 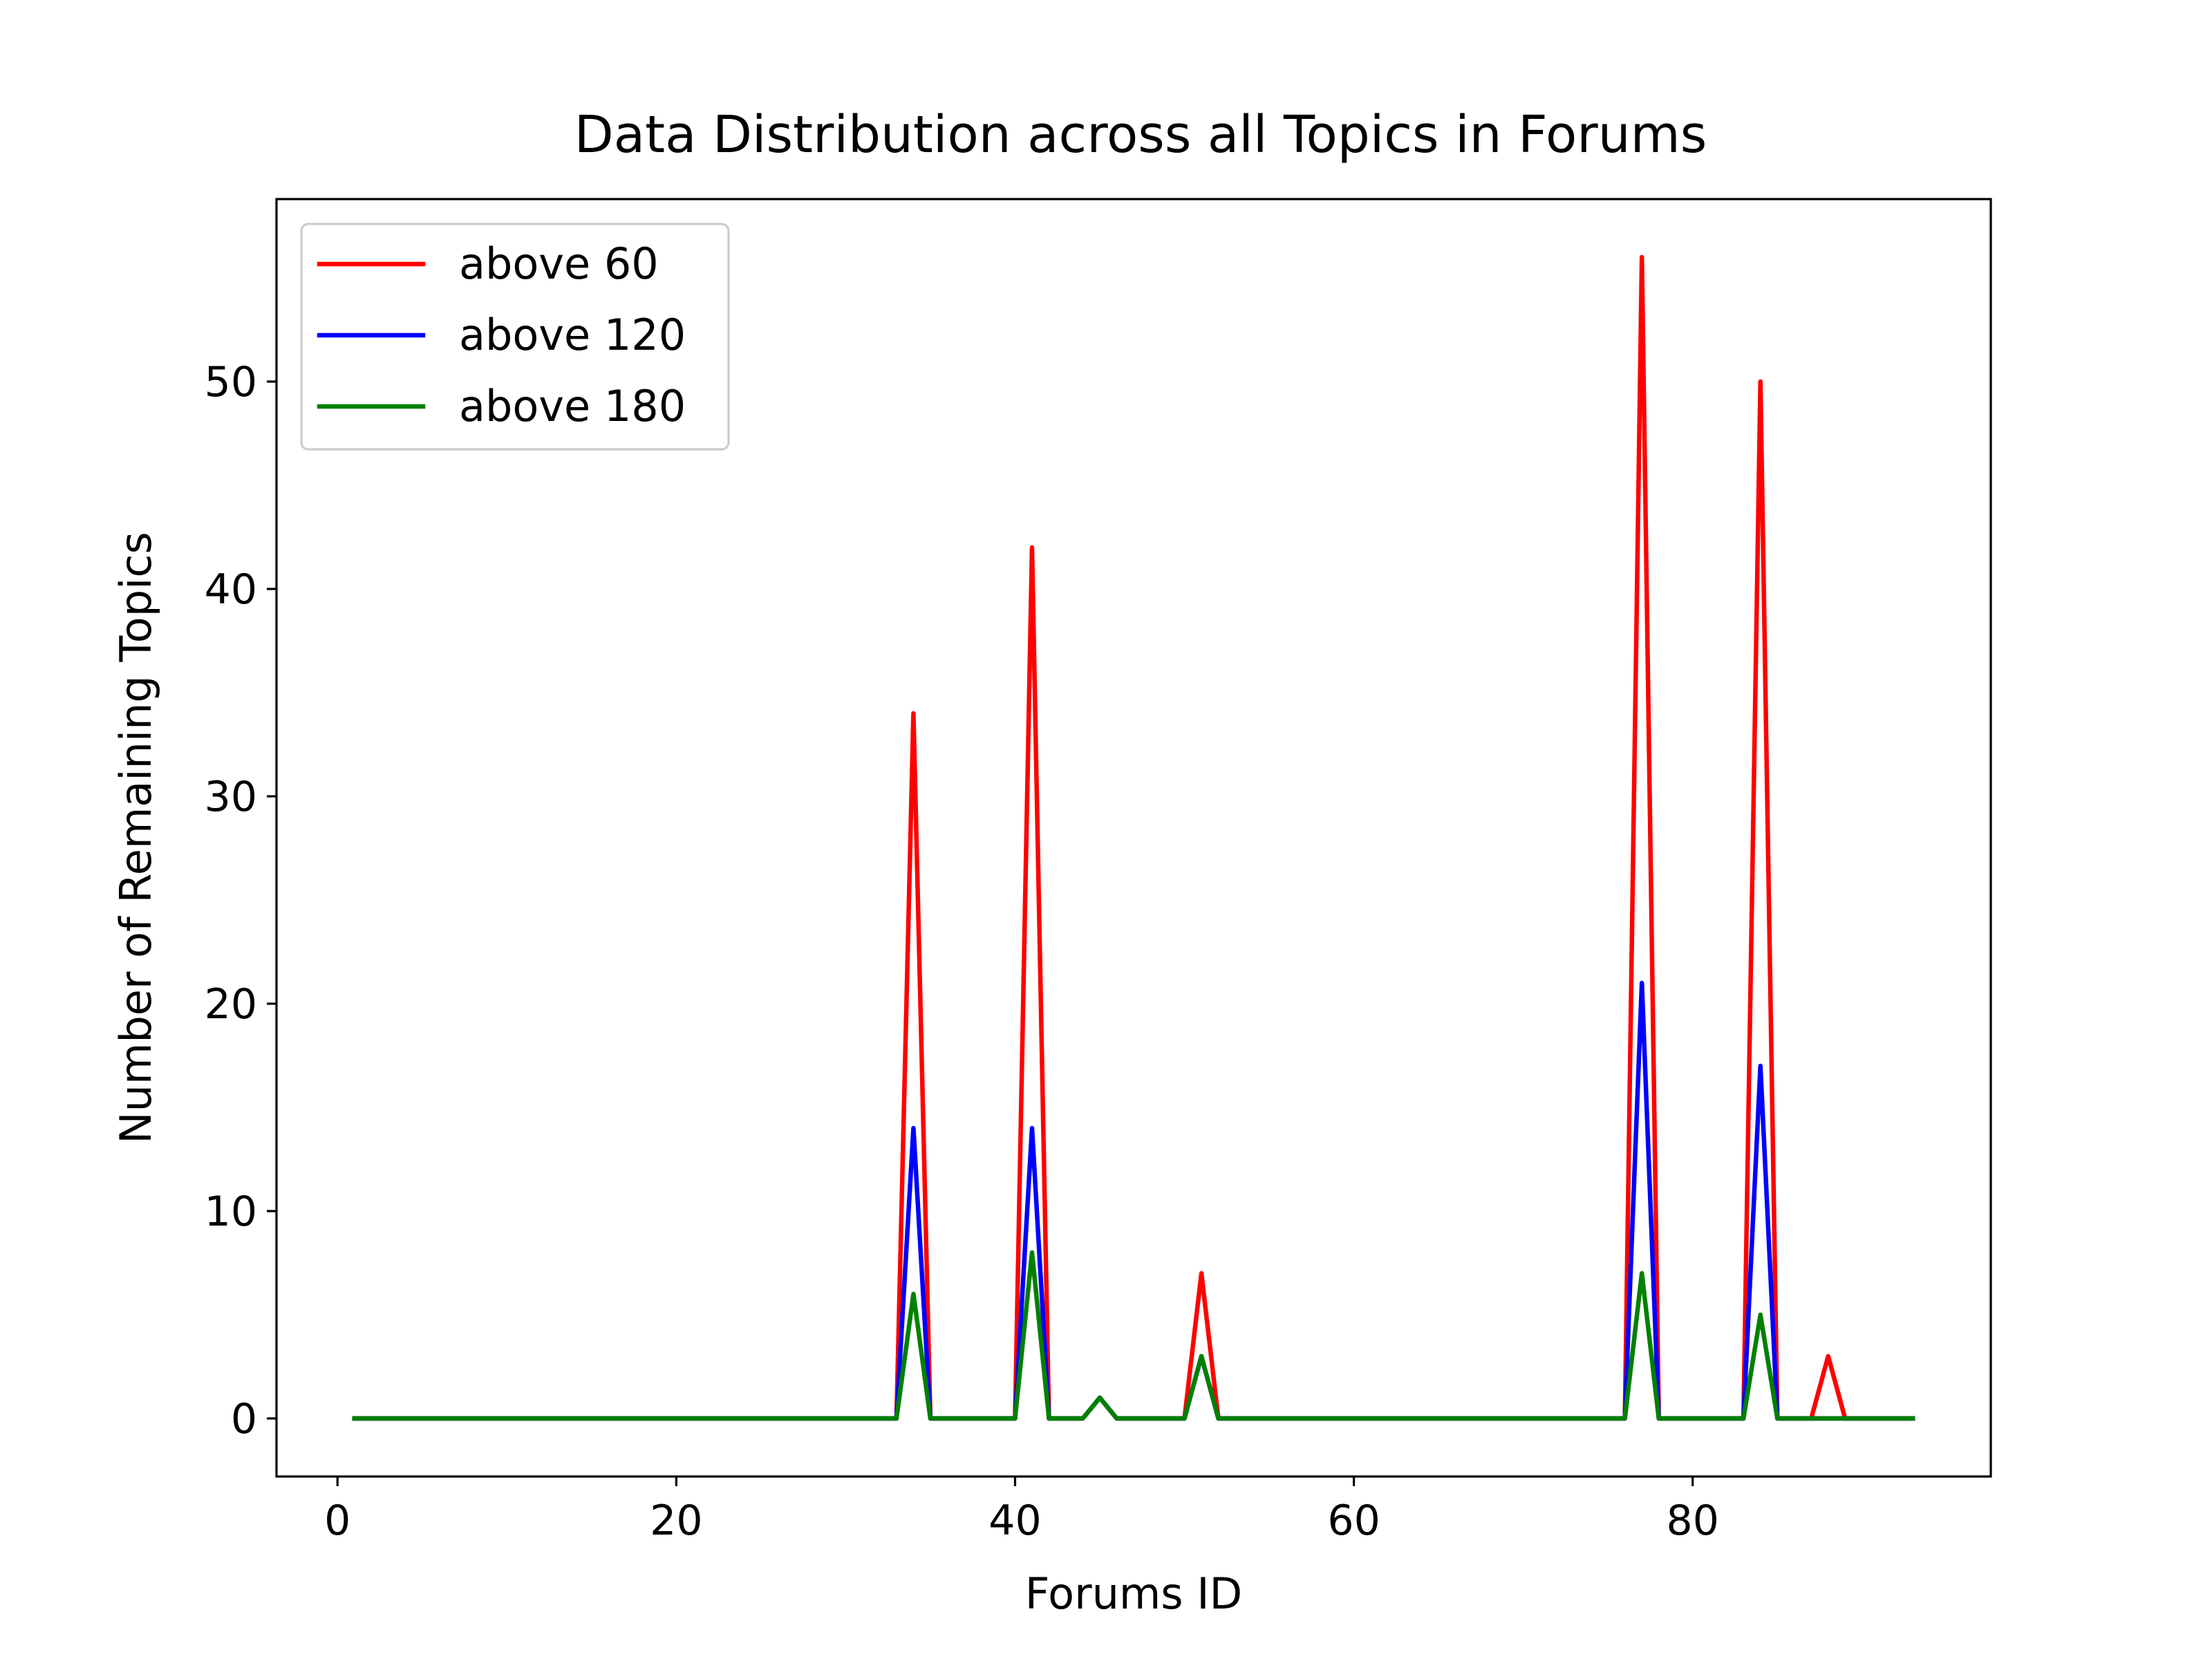 I want to click on y-axis-label: Number of Remaining Topics, so click(x=136, y=838).